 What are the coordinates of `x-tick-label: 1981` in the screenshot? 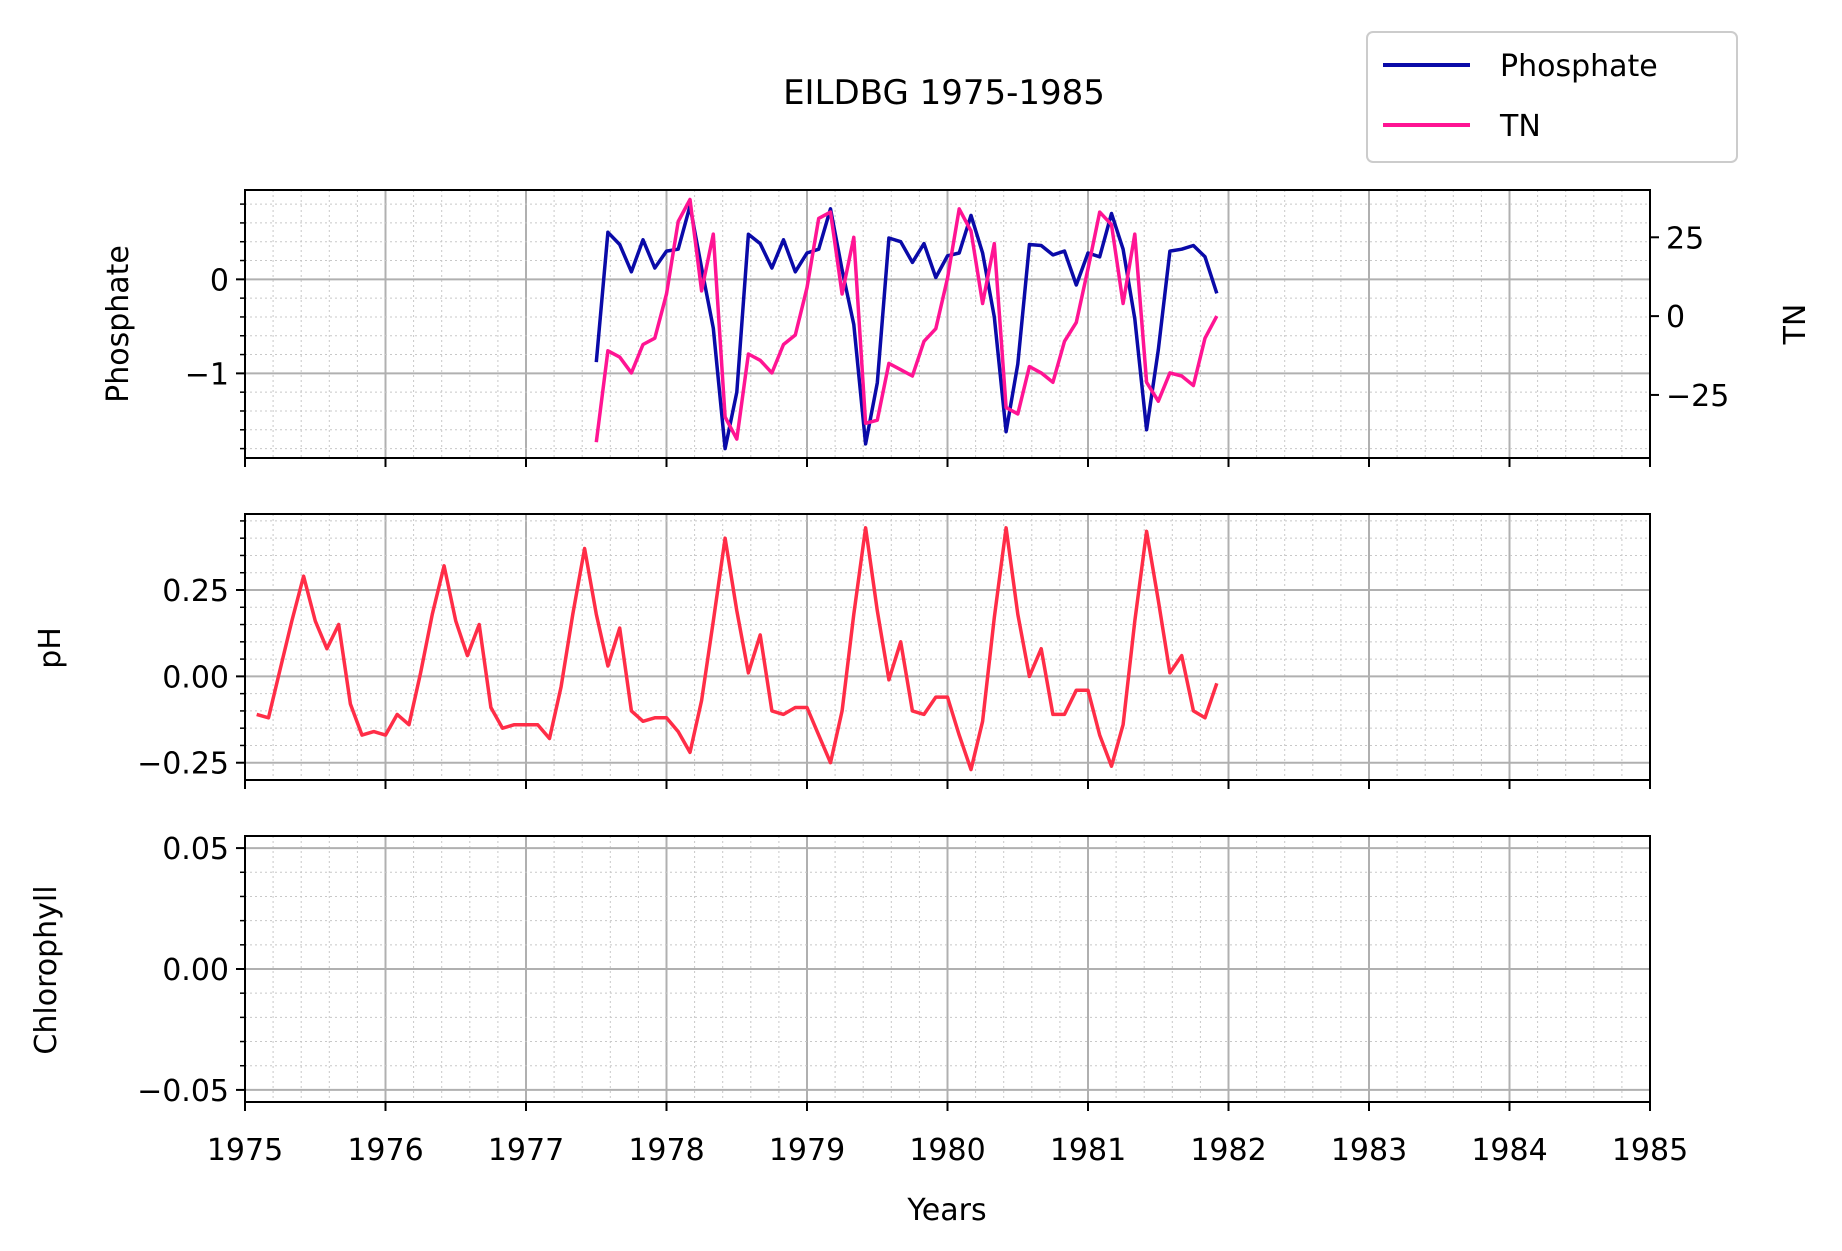 It's located at (1088, 1150).